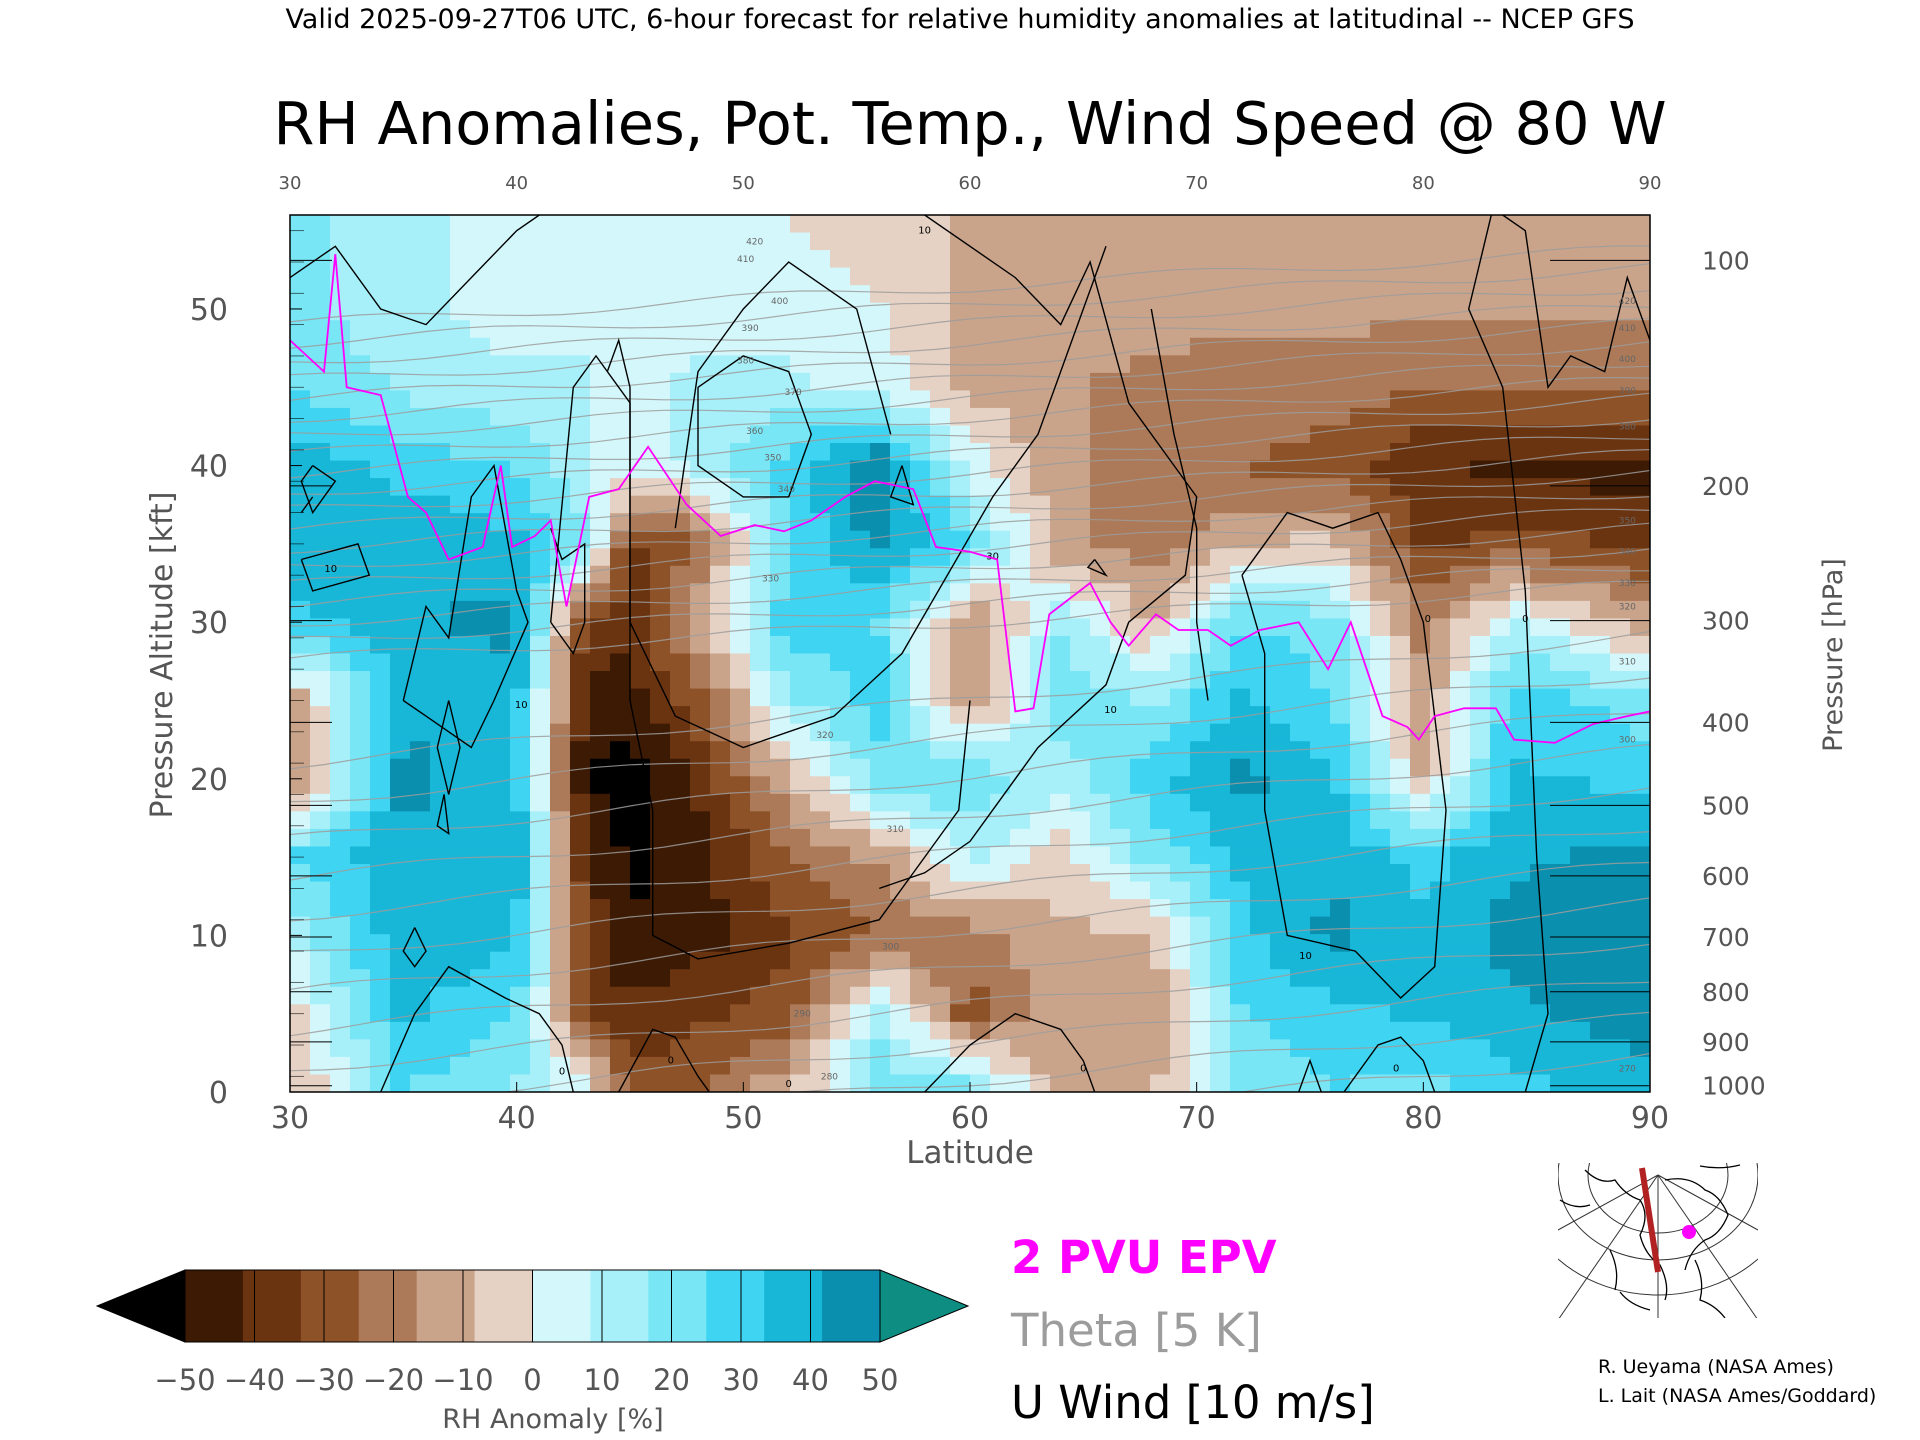 The height and width of the screenshot is (1440, 1920). I want to click on theta-contour, so click(970, 812).